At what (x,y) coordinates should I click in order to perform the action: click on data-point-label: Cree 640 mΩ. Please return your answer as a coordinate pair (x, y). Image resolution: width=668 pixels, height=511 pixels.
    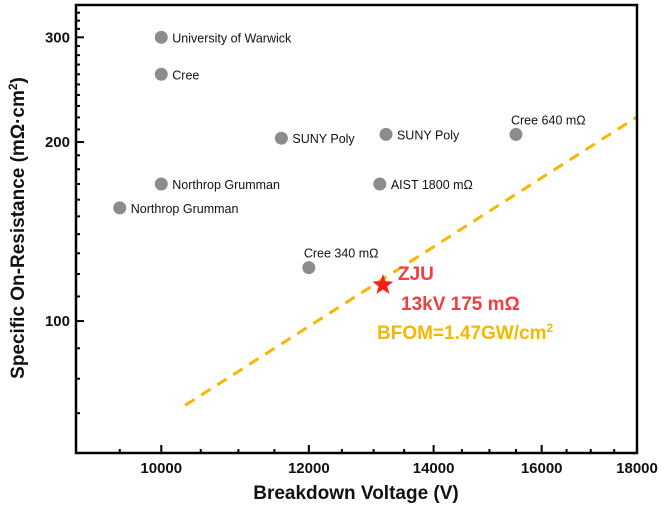
    Looking at the image, I should click on (548, 120).